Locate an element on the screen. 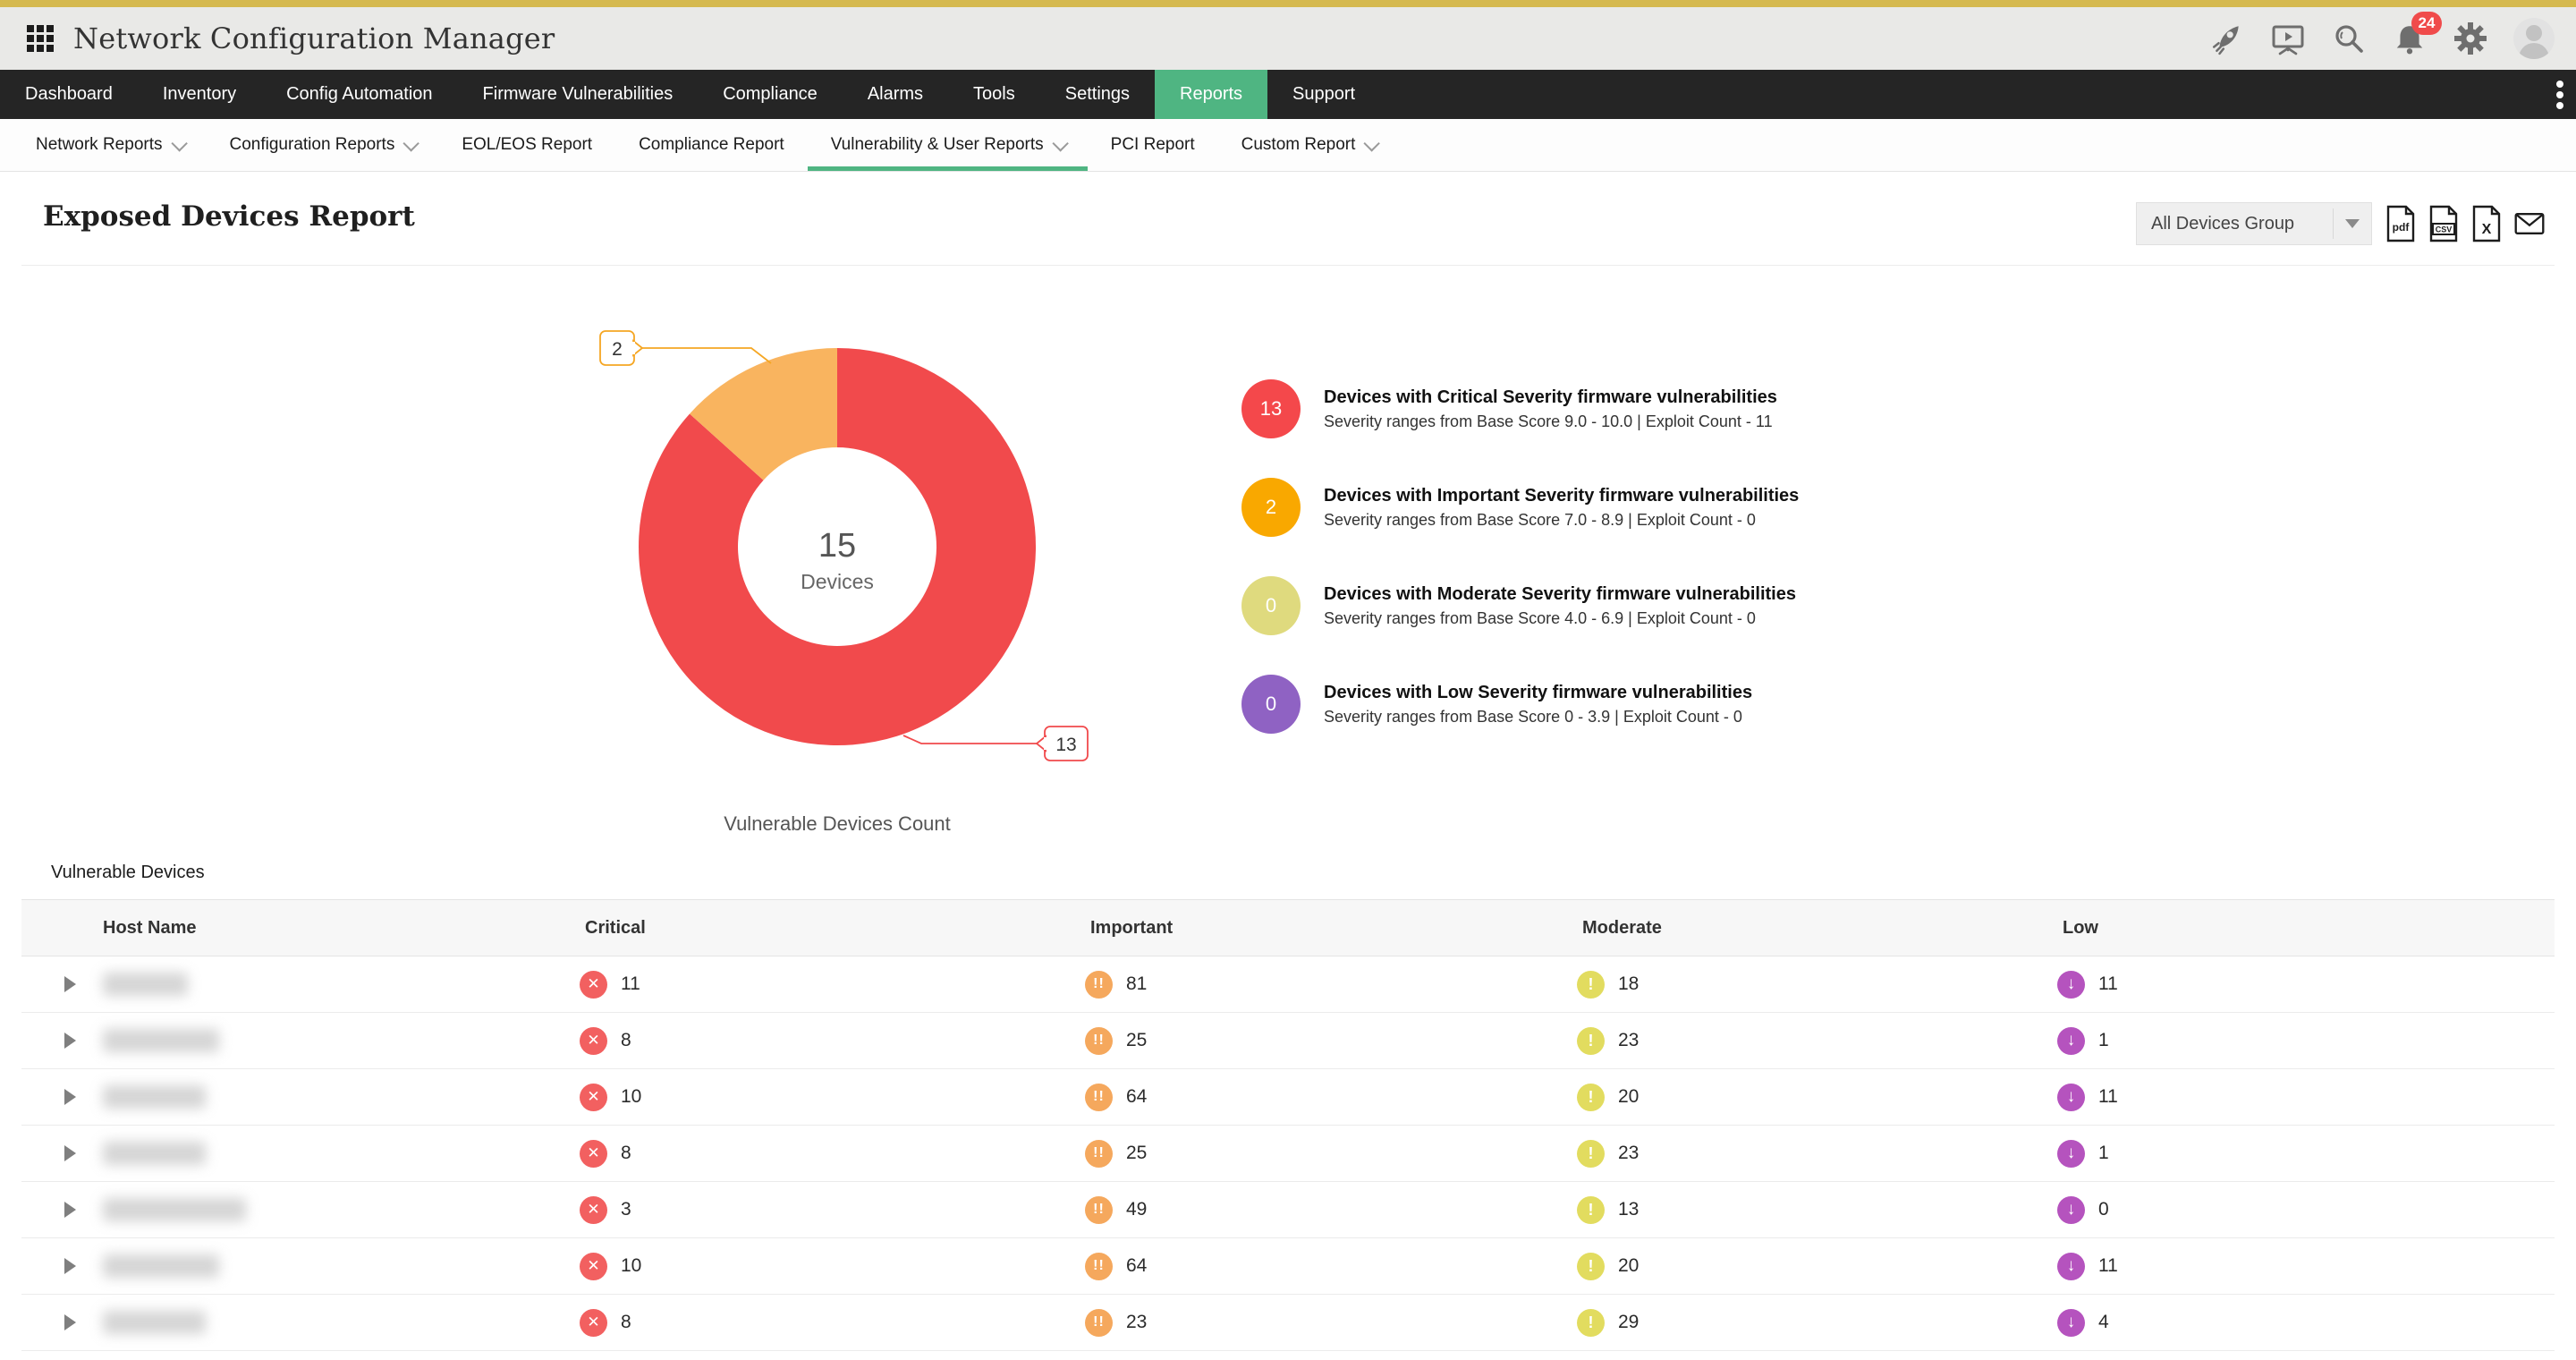 The width and height of the screenshot is (2576, 1360). export-csv-icon: CSV is located at coordinates (2444, 224).